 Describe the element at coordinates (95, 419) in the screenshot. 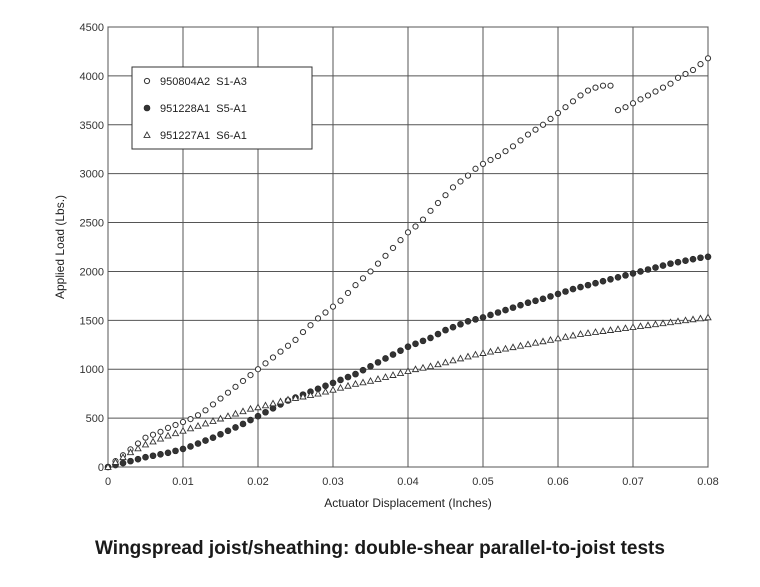

I see `y-tick-label: 500` at that location.